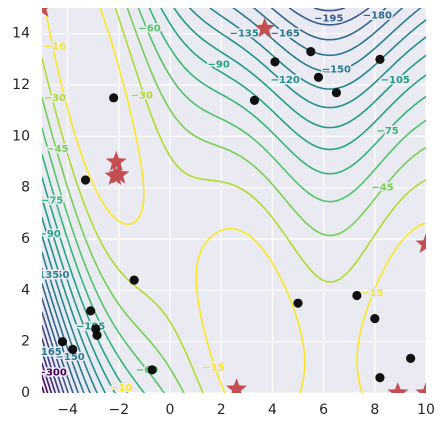  Describe the element at coordinates (170, 410) in the screenshot. I see `x-tick-label: 0` at that location.